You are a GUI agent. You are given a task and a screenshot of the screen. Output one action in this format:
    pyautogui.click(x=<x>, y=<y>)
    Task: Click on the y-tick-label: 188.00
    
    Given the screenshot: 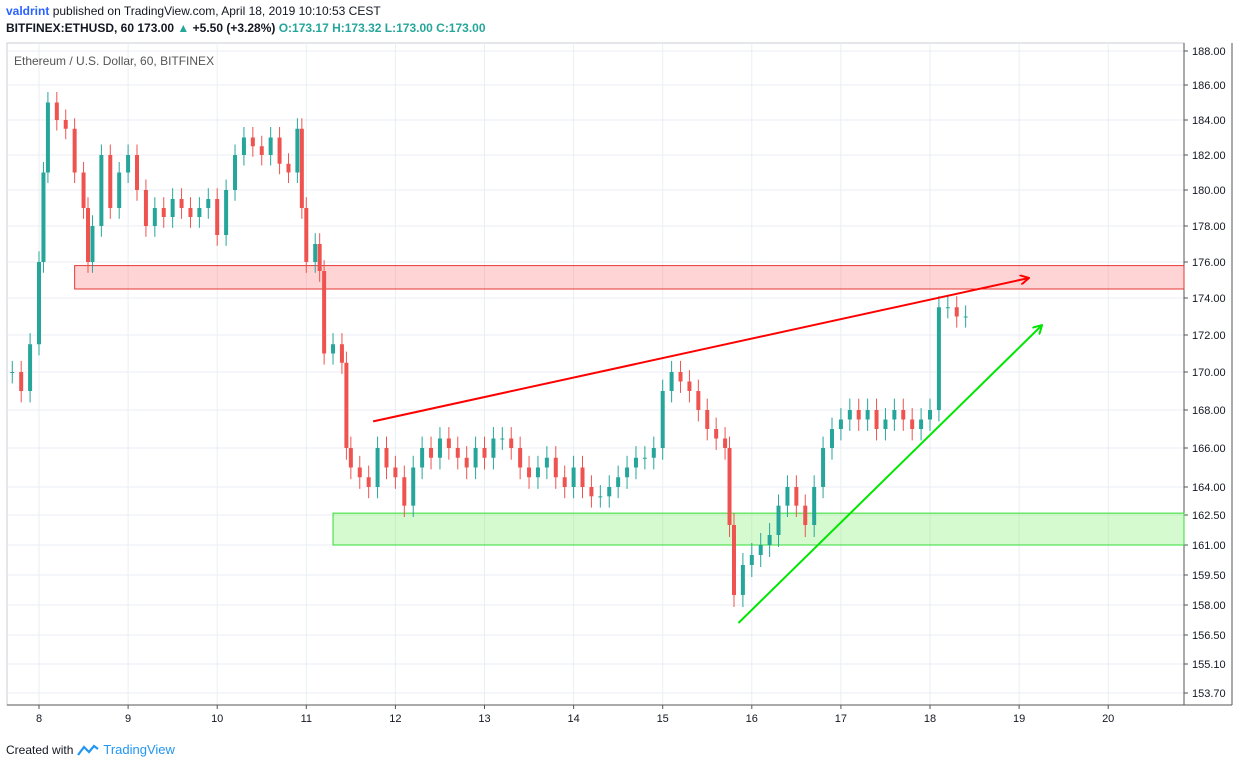 What is the action you would take?
    pyautogui.click(x=1209, y=52)
    